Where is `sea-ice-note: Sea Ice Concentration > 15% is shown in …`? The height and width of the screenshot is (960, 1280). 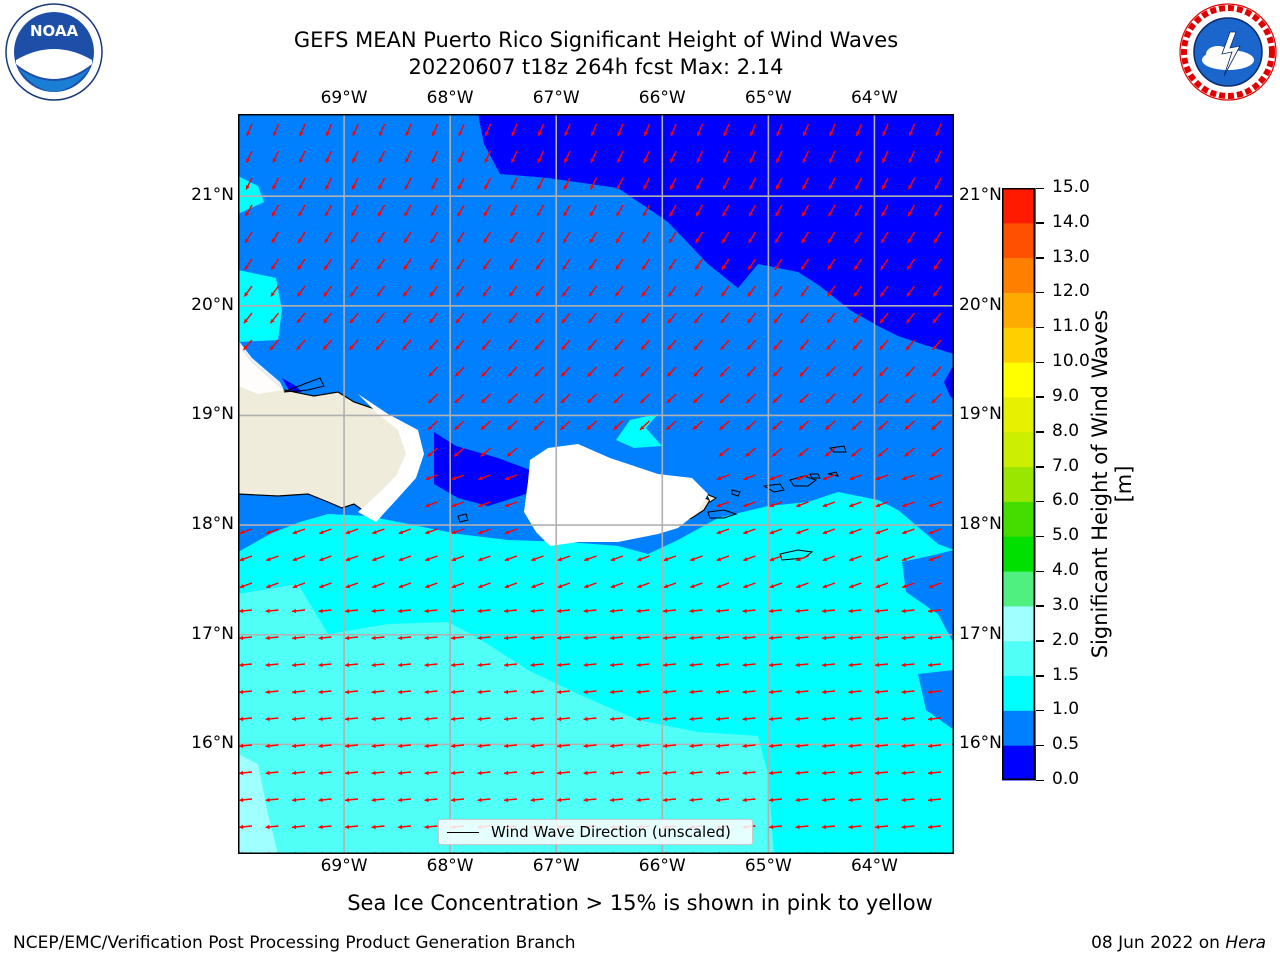 sea-ice-note: Sea Ice Concentration > 15% is shown in … is located at coordinates (640, 903).